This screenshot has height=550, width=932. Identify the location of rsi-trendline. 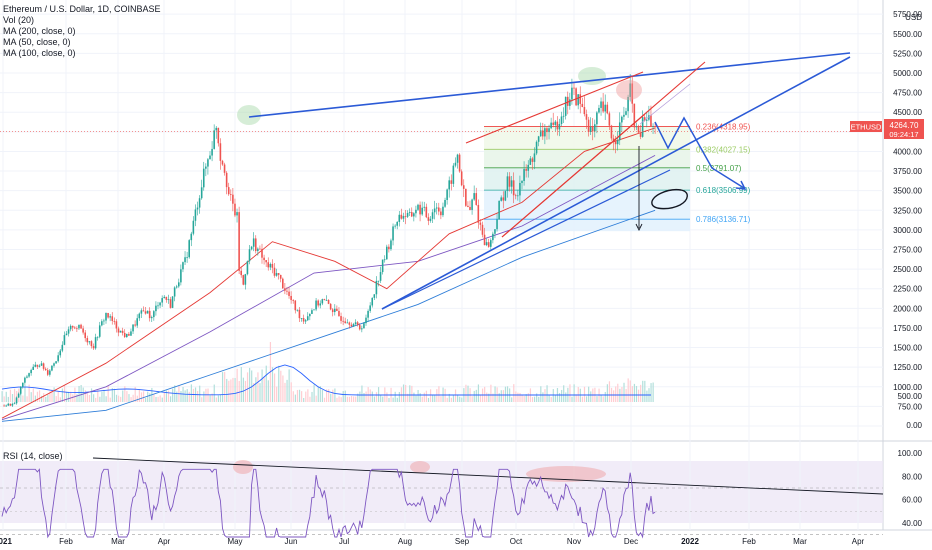
(488, 476).